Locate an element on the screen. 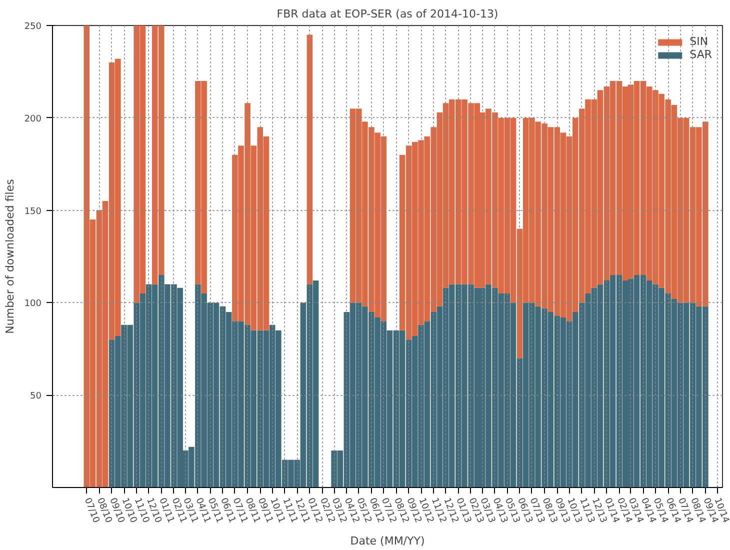 This screenshot has height=550, width=730. y-tick-label: 200 is located at coordinates (33, 119).